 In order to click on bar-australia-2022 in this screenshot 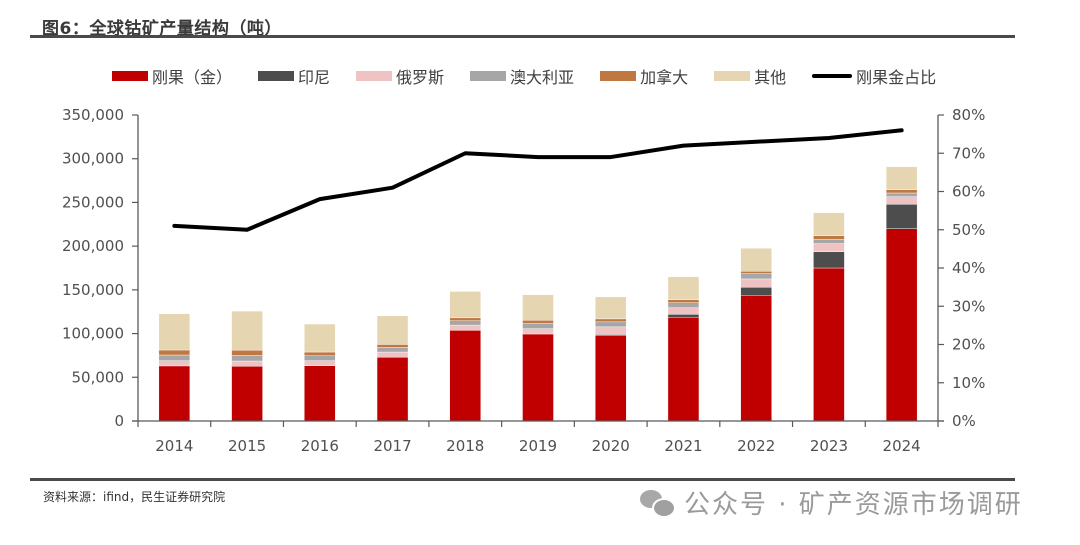, I will do `click(756, 276)`.